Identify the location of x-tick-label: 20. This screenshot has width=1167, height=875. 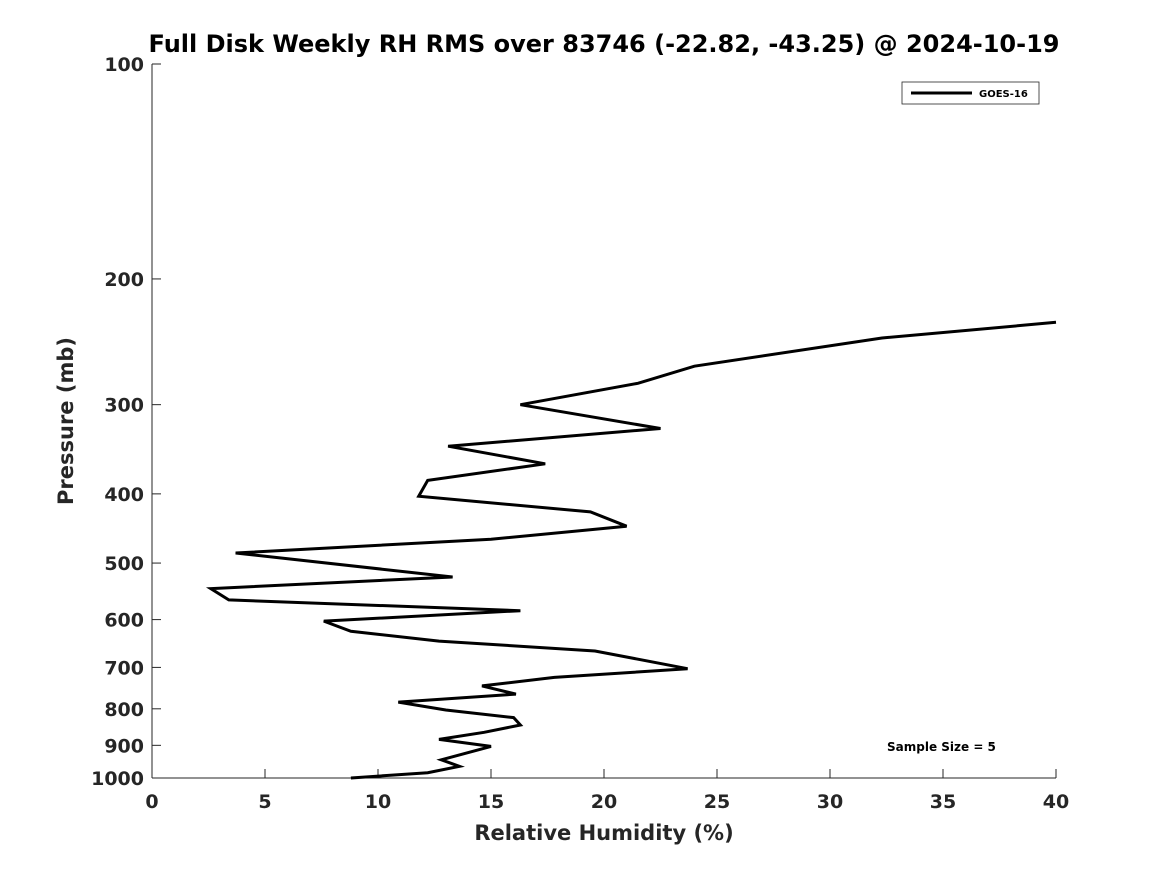
(604, 802).